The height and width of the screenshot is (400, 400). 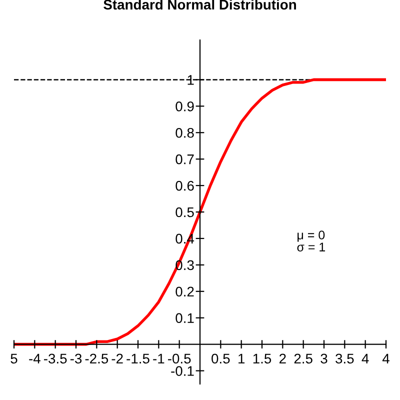 I want to click on x-tick-label: -2.5, so click(x=96, y=359).